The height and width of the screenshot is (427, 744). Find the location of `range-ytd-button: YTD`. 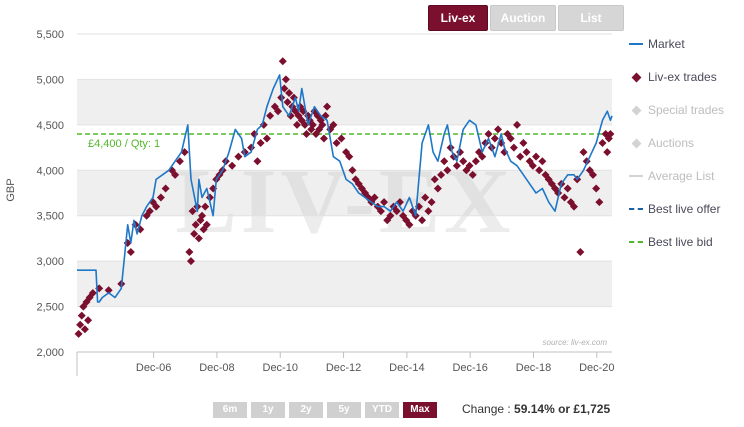

range-ytd-button: YTD is located at coordinates (382, 410).